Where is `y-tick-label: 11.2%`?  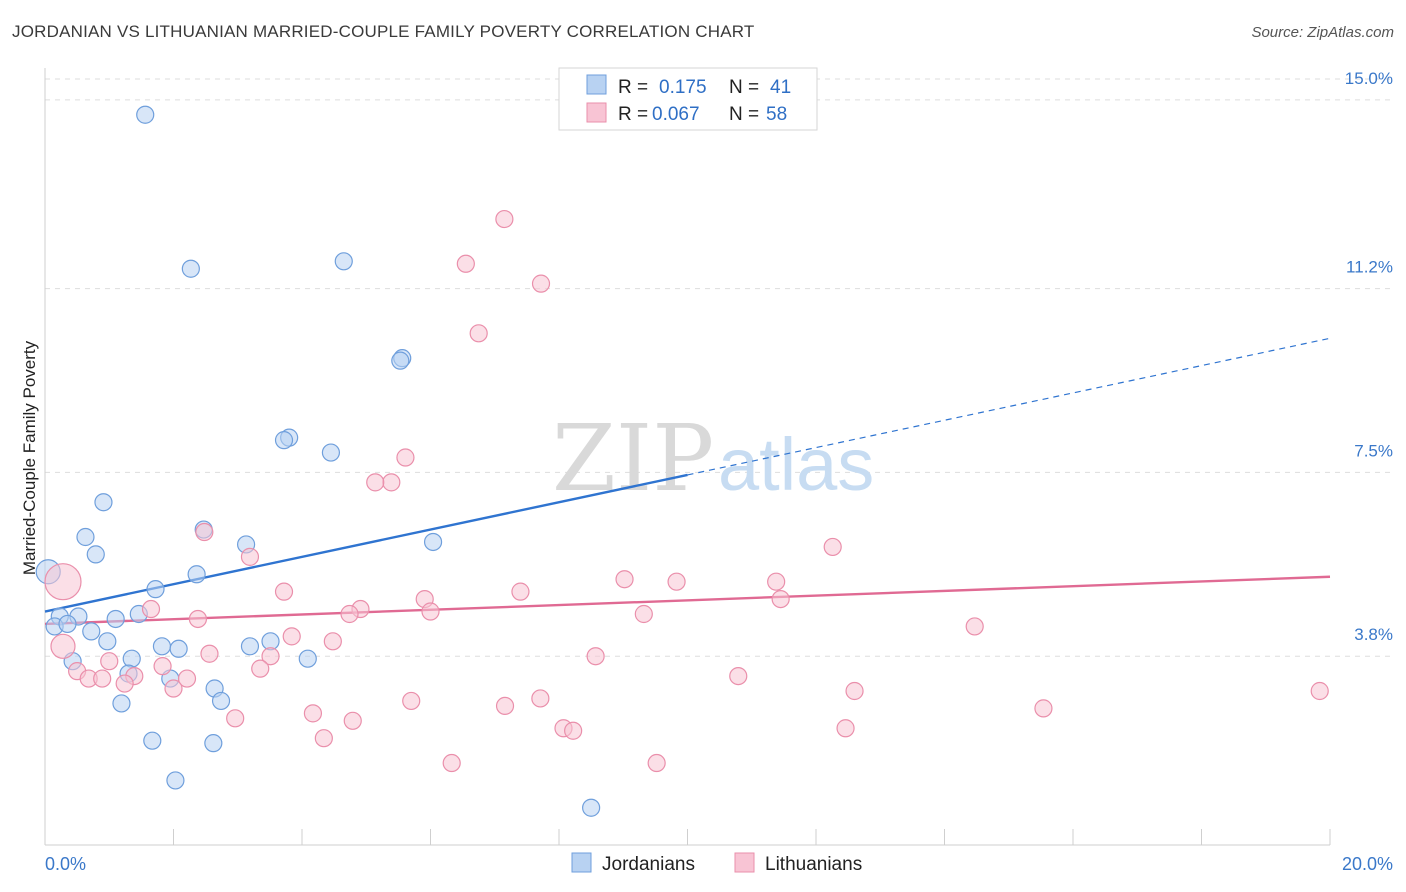 y-tick-label: 11.2% is located at coordinates (1369, 267).